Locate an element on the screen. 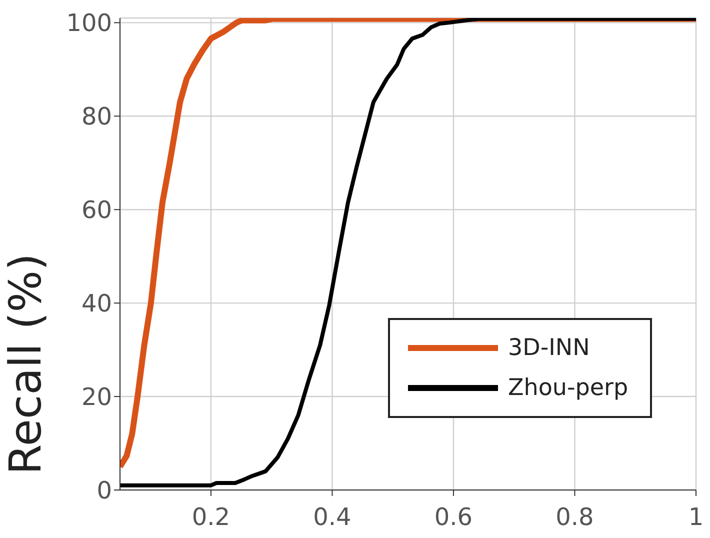 The width and height of the screenshot is (710, 538). legend-label: Zhou-perp is located at coordinates (568, 388).